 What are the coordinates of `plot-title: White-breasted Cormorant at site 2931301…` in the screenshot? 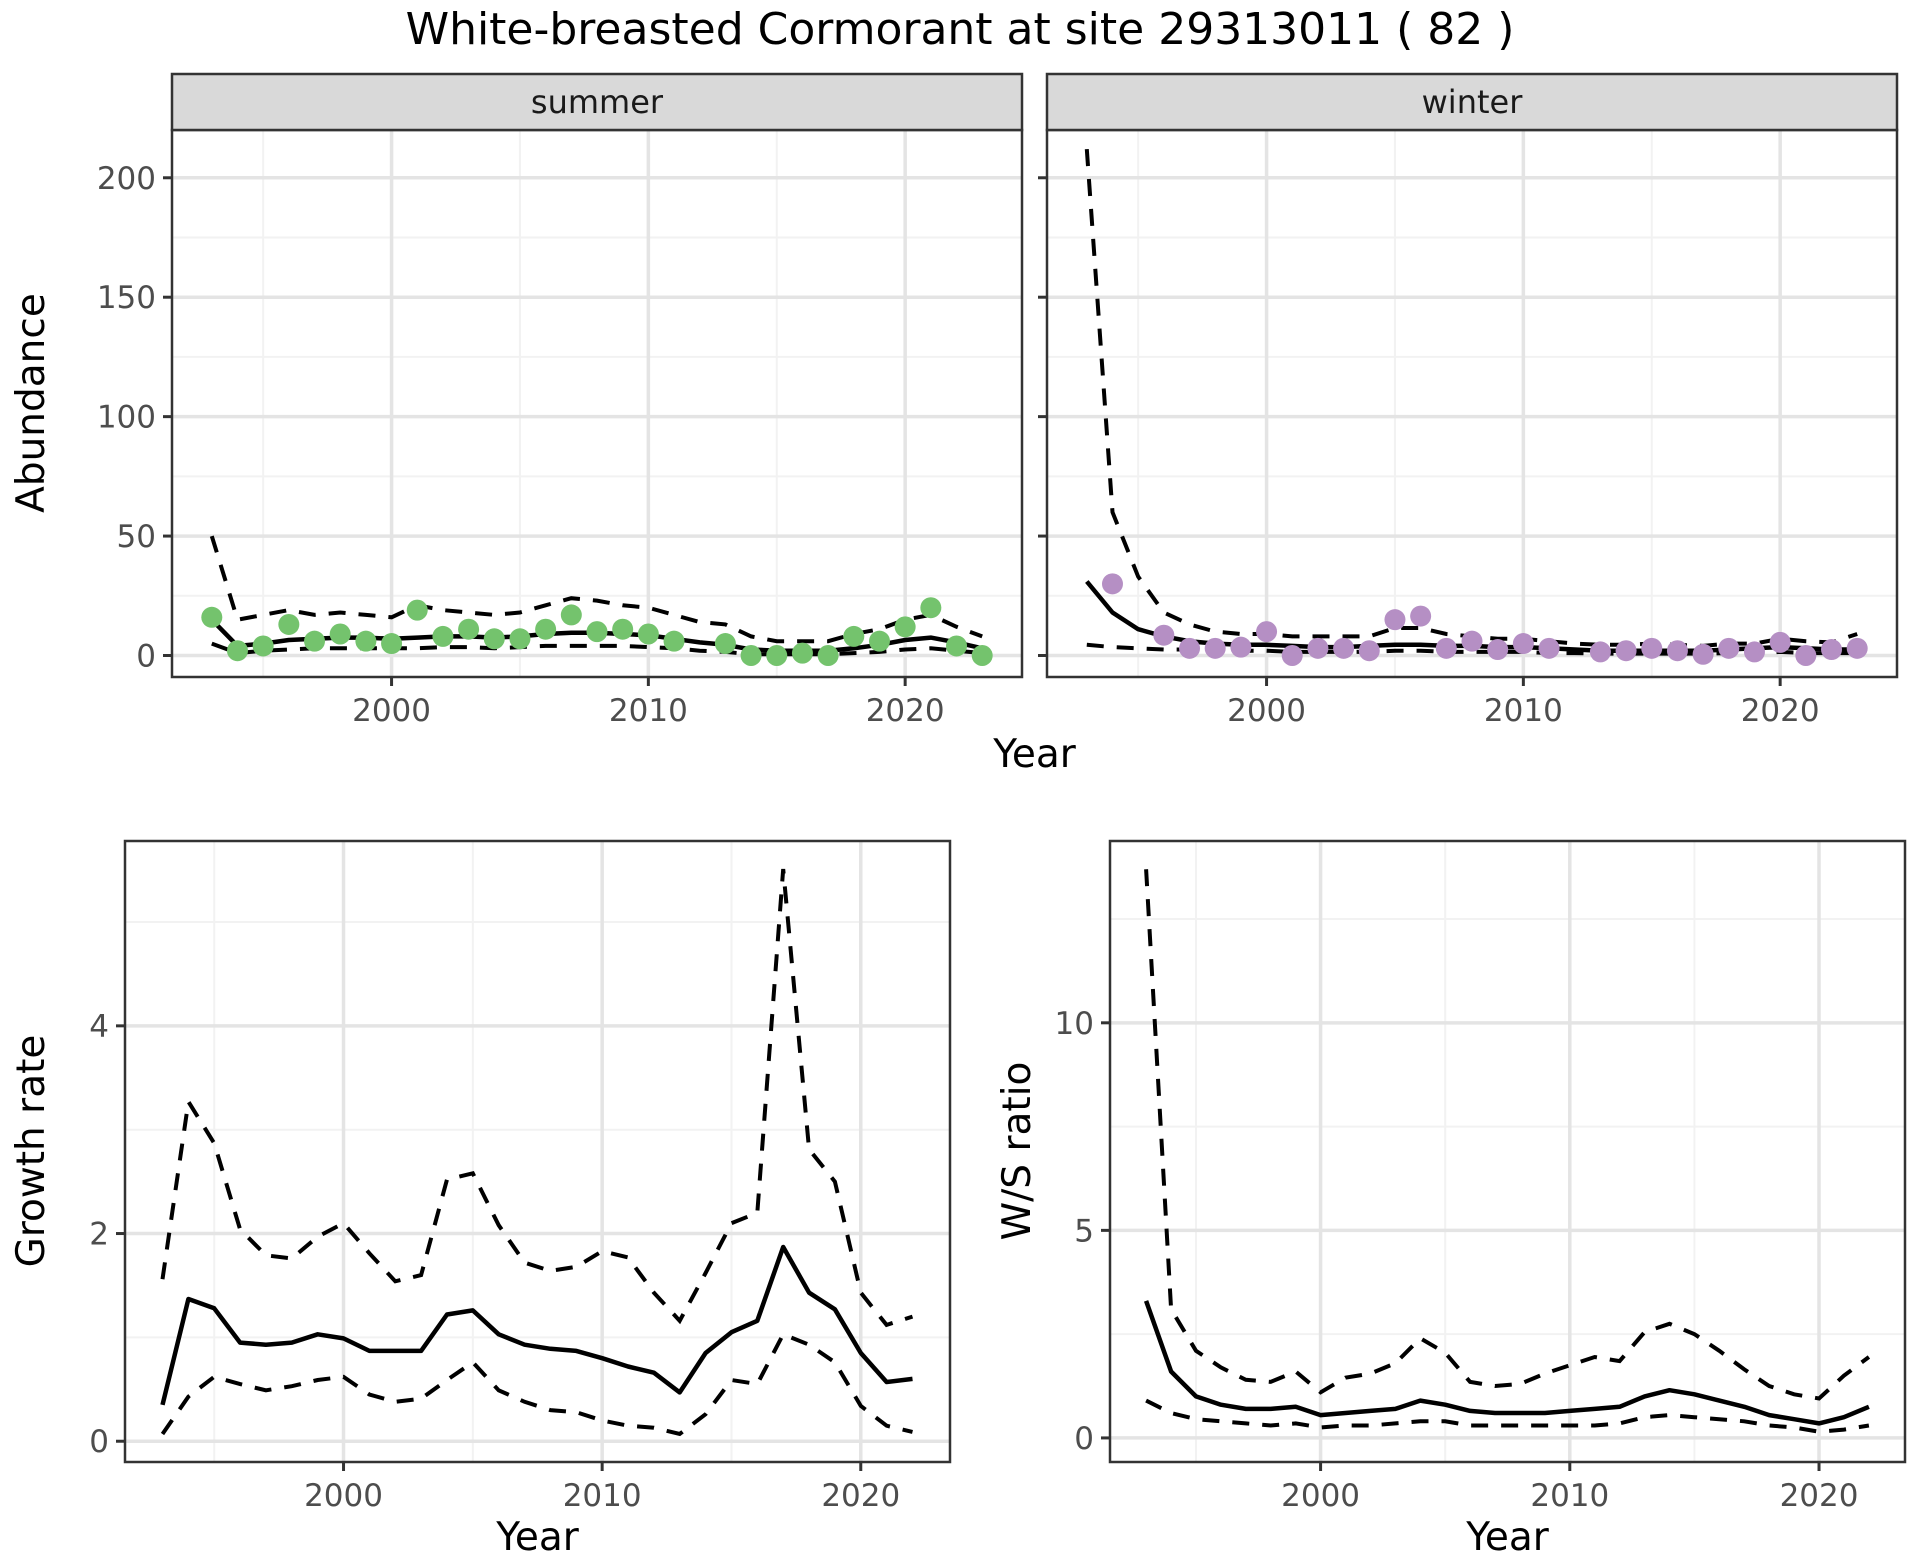 It's located at (960, 29).